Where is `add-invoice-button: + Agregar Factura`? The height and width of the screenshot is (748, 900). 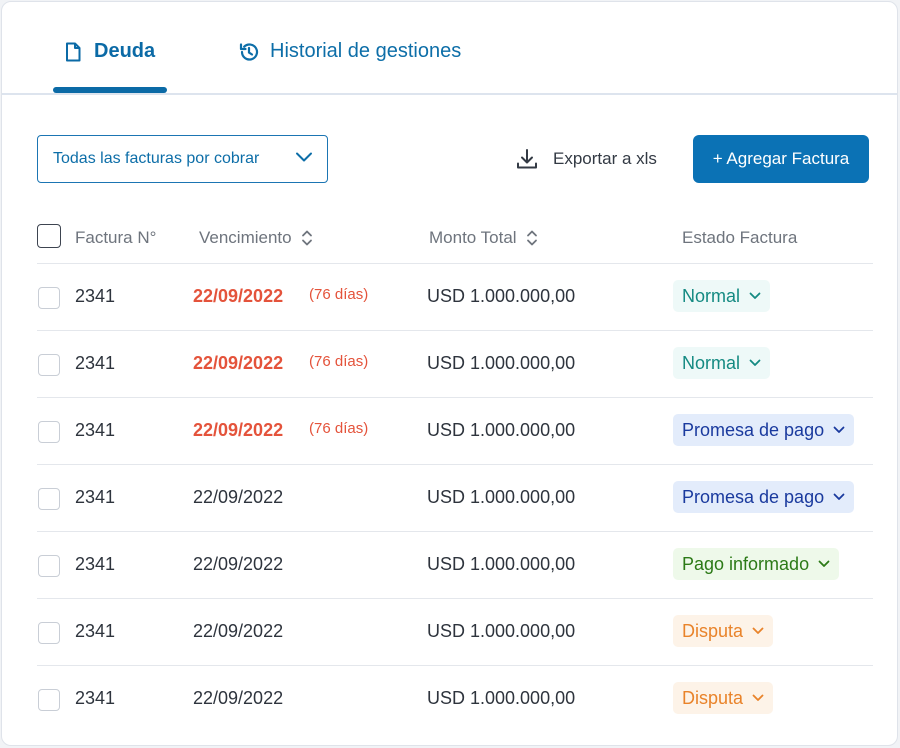 add-invoice-button: + Agregar Factura is located at coordinates (781, 159).